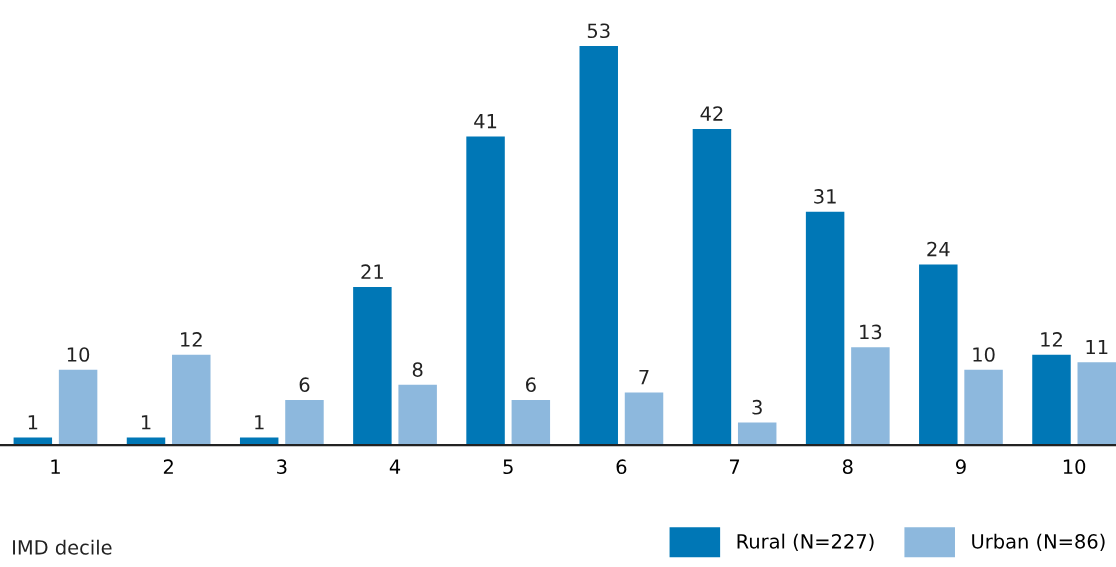 The height and width of the screenshot is (567, 1116). I want to click on data-label: 53, so click(598, 31).